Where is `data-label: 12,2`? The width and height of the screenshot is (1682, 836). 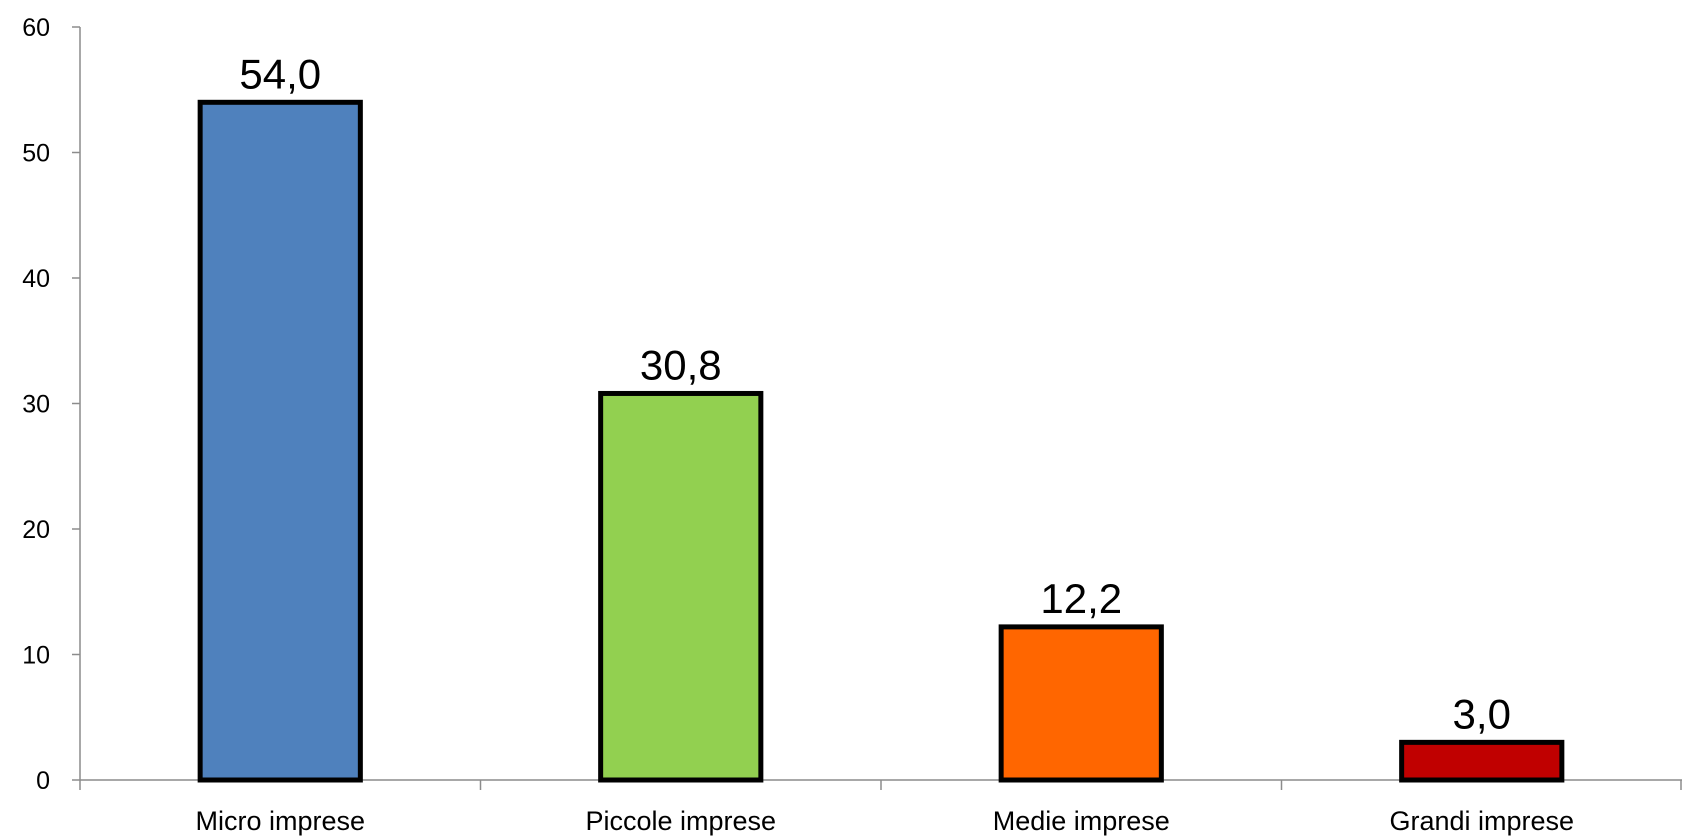 data-label: 12,2 is located at coordinates (1081, 598).